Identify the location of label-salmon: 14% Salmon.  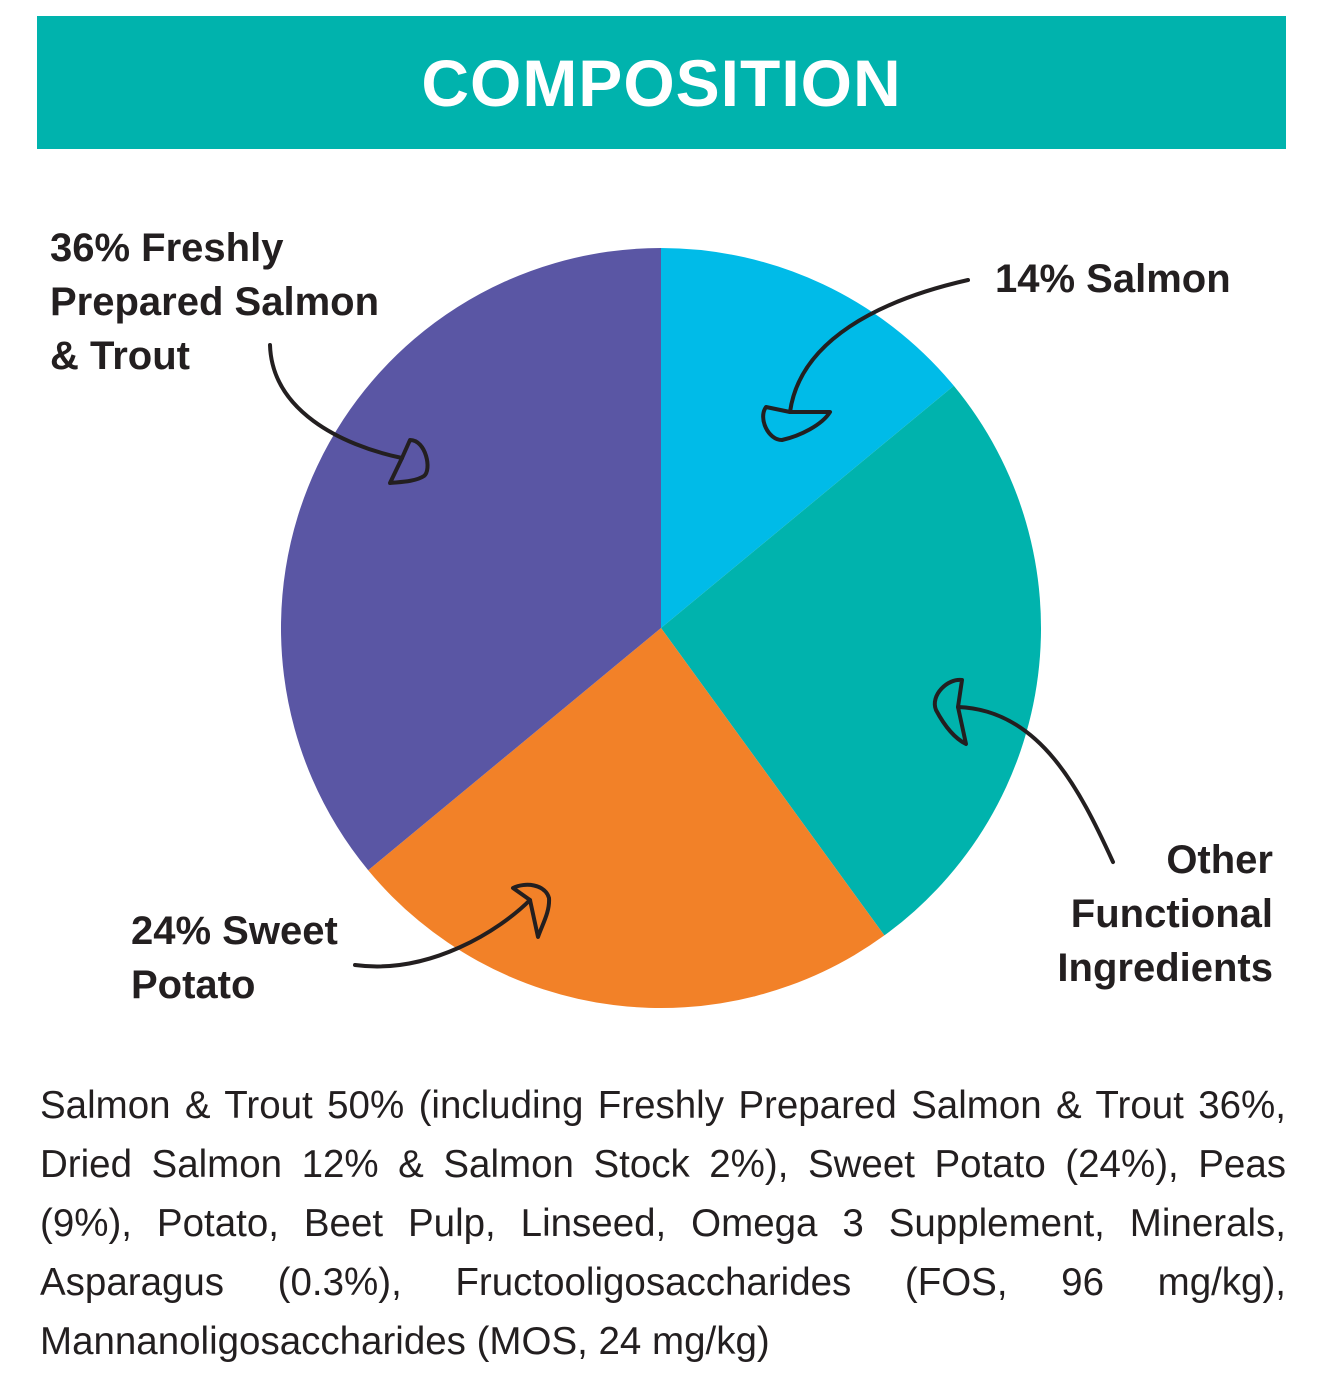
(1113, 279).